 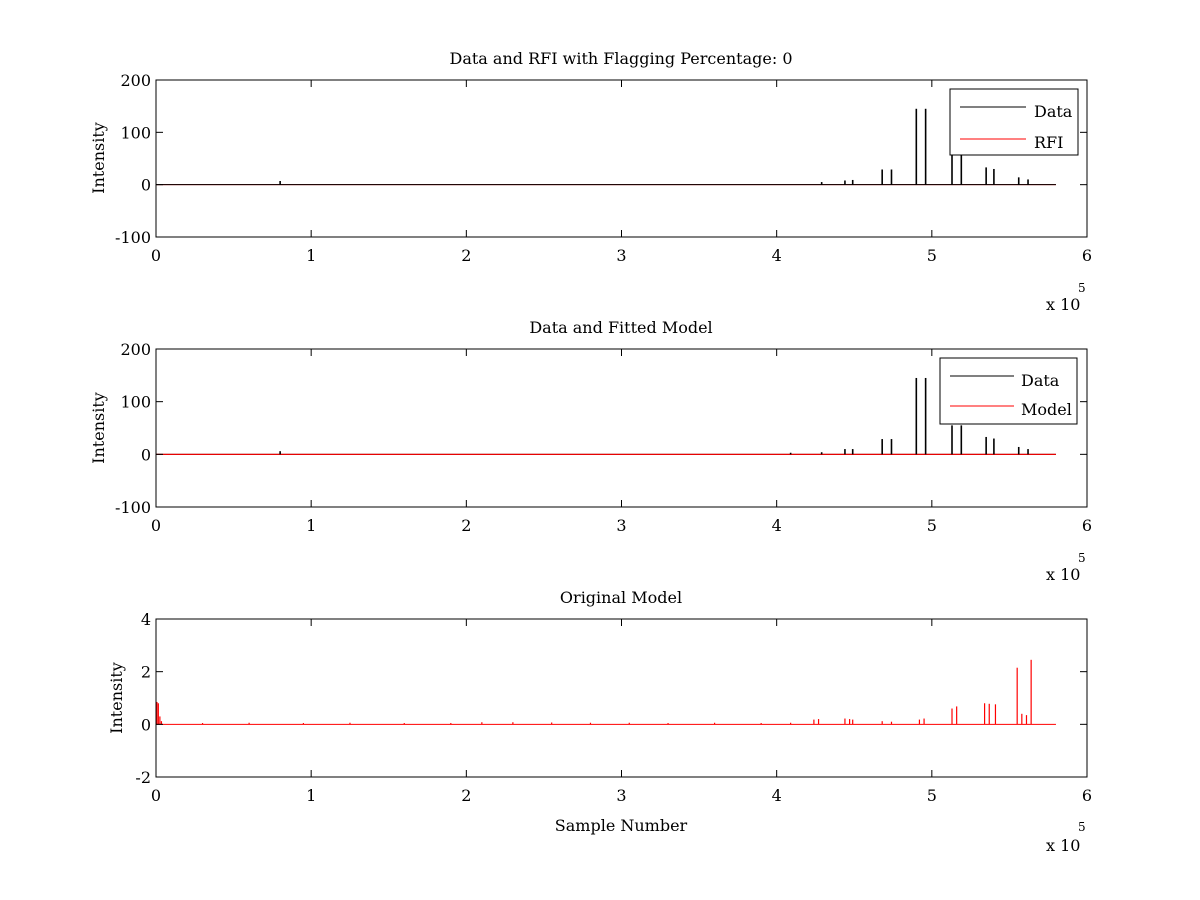 What do you see at coordinates (621, 825) in the screenshot?
I see `x-axis-label: Sample Number` at bounding box center [621, 825].